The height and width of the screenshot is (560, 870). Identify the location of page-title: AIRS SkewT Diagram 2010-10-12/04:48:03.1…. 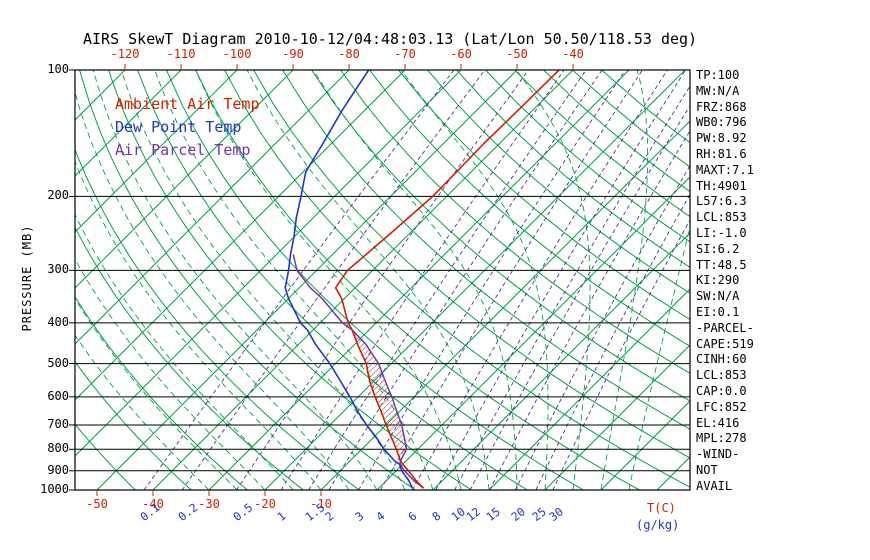
(390, 39).